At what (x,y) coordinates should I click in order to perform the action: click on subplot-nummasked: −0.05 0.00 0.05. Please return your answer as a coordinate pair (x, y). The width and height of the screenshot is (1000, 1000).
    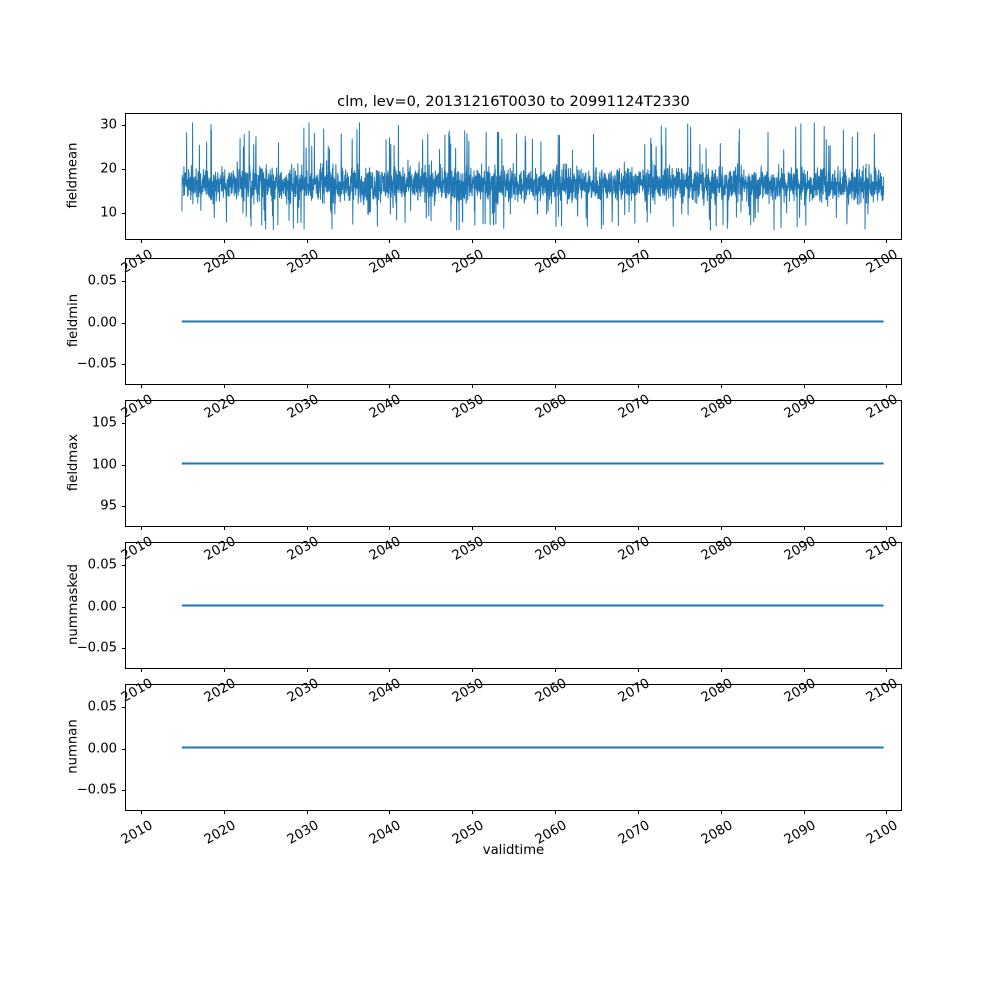
    Looking at the image, I should click on (489, 607).